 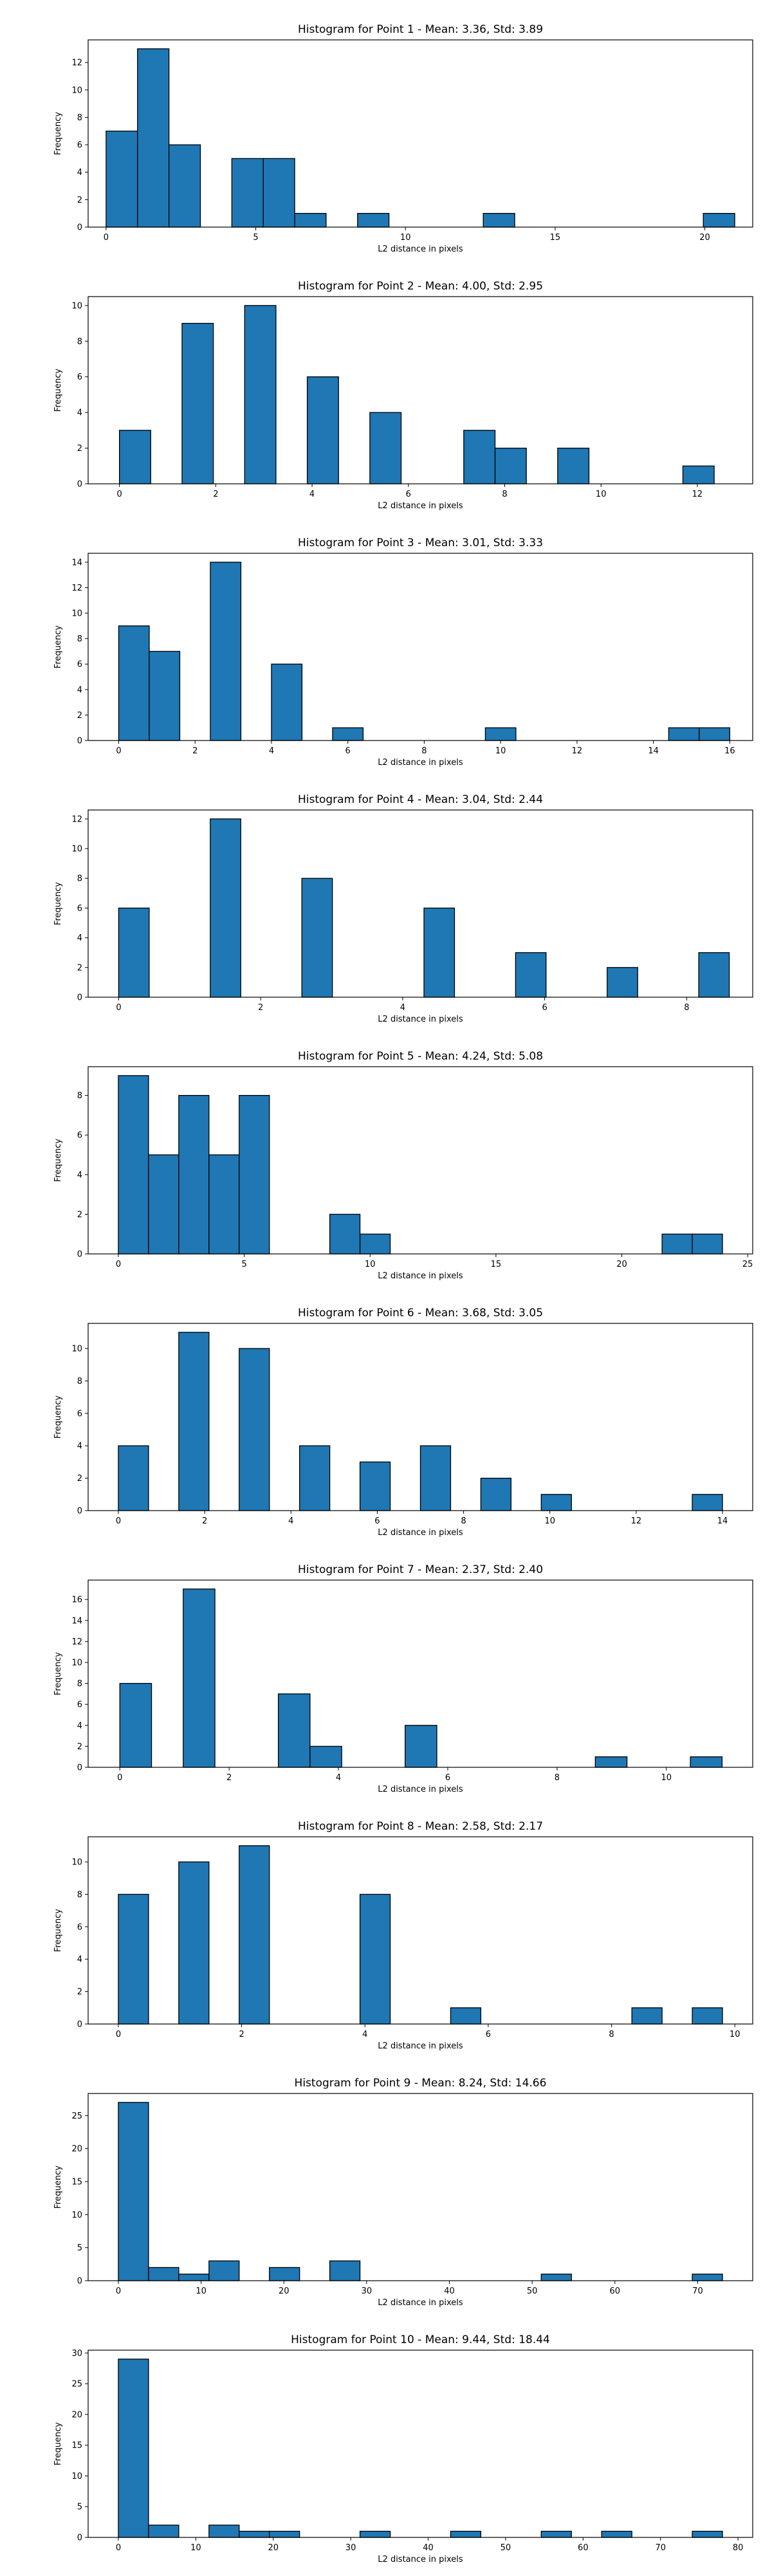 What do you see at coordinates (79, 1960) in the screenshot?
I see `y-tick-label: 4` at bounding box center [79, 1960].